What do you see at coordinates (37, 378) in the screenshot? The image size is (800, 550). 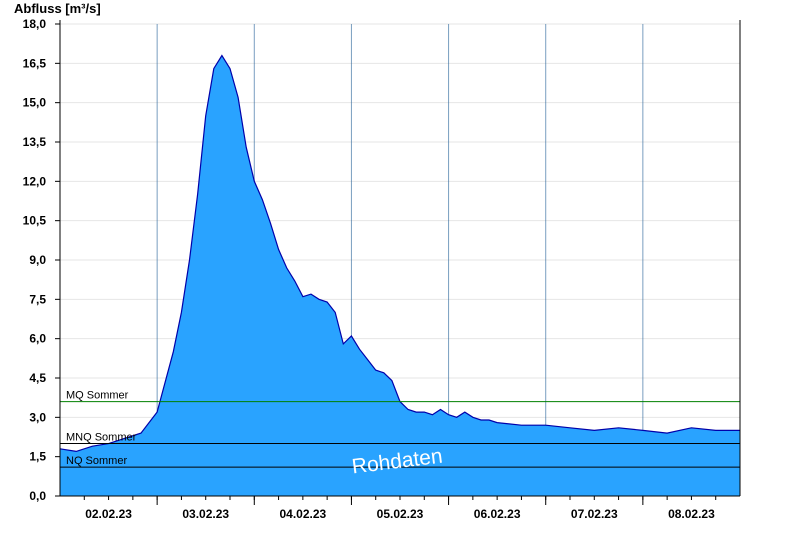 I see `y-tick-label: 4,5` at bounding box center [37, 378].